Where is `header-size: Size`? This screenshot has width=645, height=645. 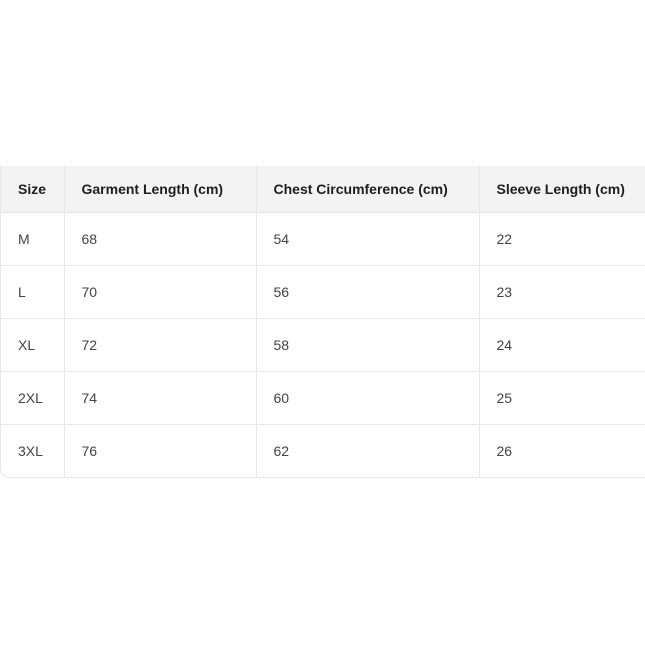
header-size: Size is located at coordinates (32, 189).